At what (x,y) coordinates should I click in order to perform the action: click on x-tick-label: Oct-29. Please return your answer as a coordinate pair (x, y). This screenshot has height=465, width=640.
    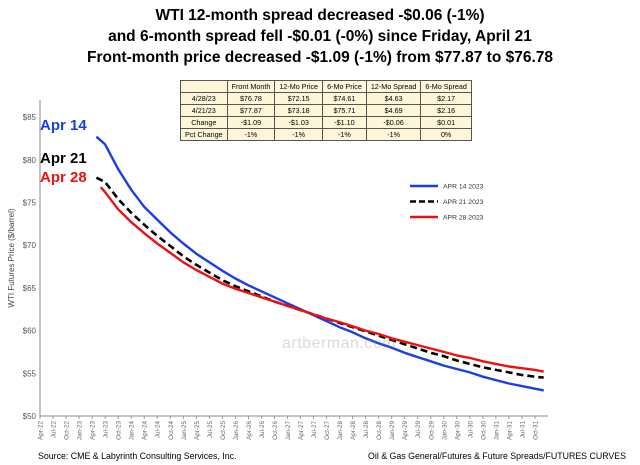
    Looking at the image, I should click on (431, 430).